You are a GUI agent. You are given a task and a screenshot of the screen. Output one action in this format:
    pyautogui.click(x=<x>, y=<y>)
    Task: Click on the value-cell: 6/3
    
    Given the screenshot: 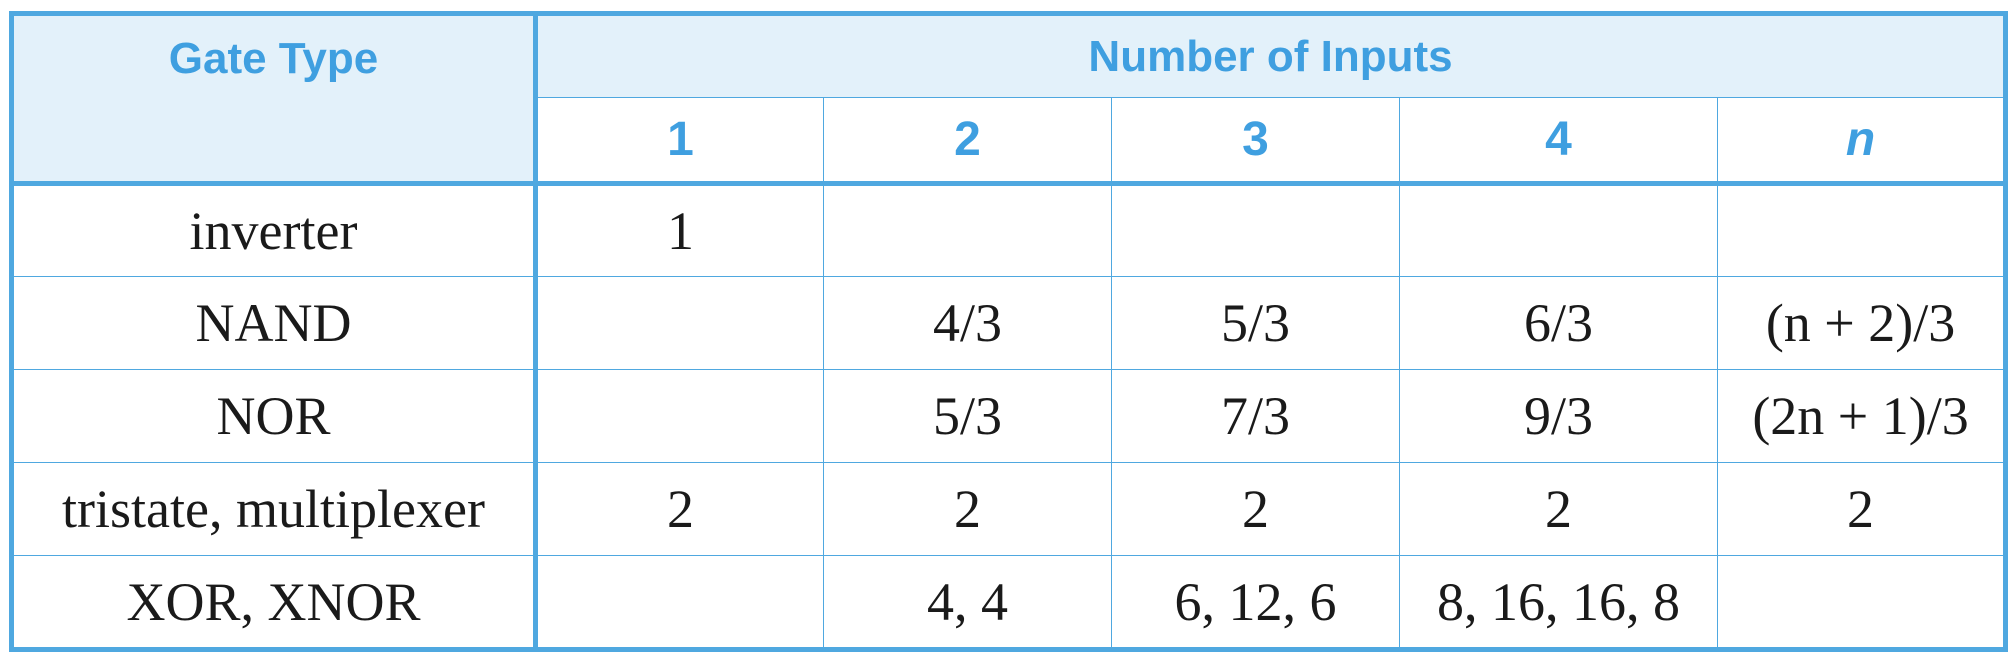 What is the action you would take?
    pyautogui.click(x=1558, y=323)
    